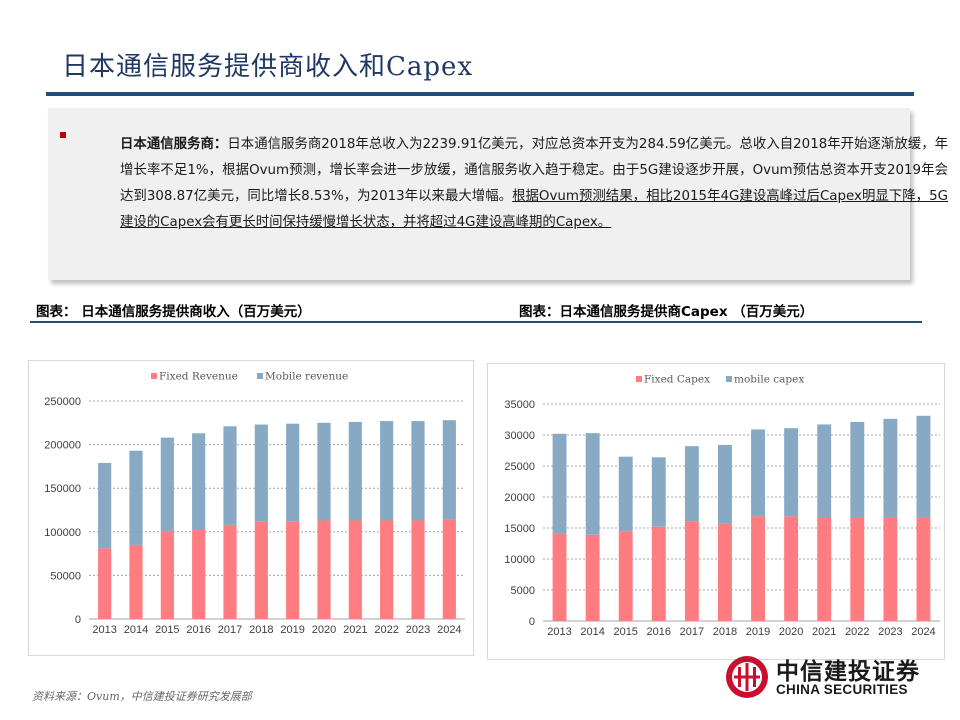 Image resolution: width=960 pixels, height=720 pixels. Describe the element at coordinates (136, 497) in the screenshot. I see `bar-mobile-2014` at that location.